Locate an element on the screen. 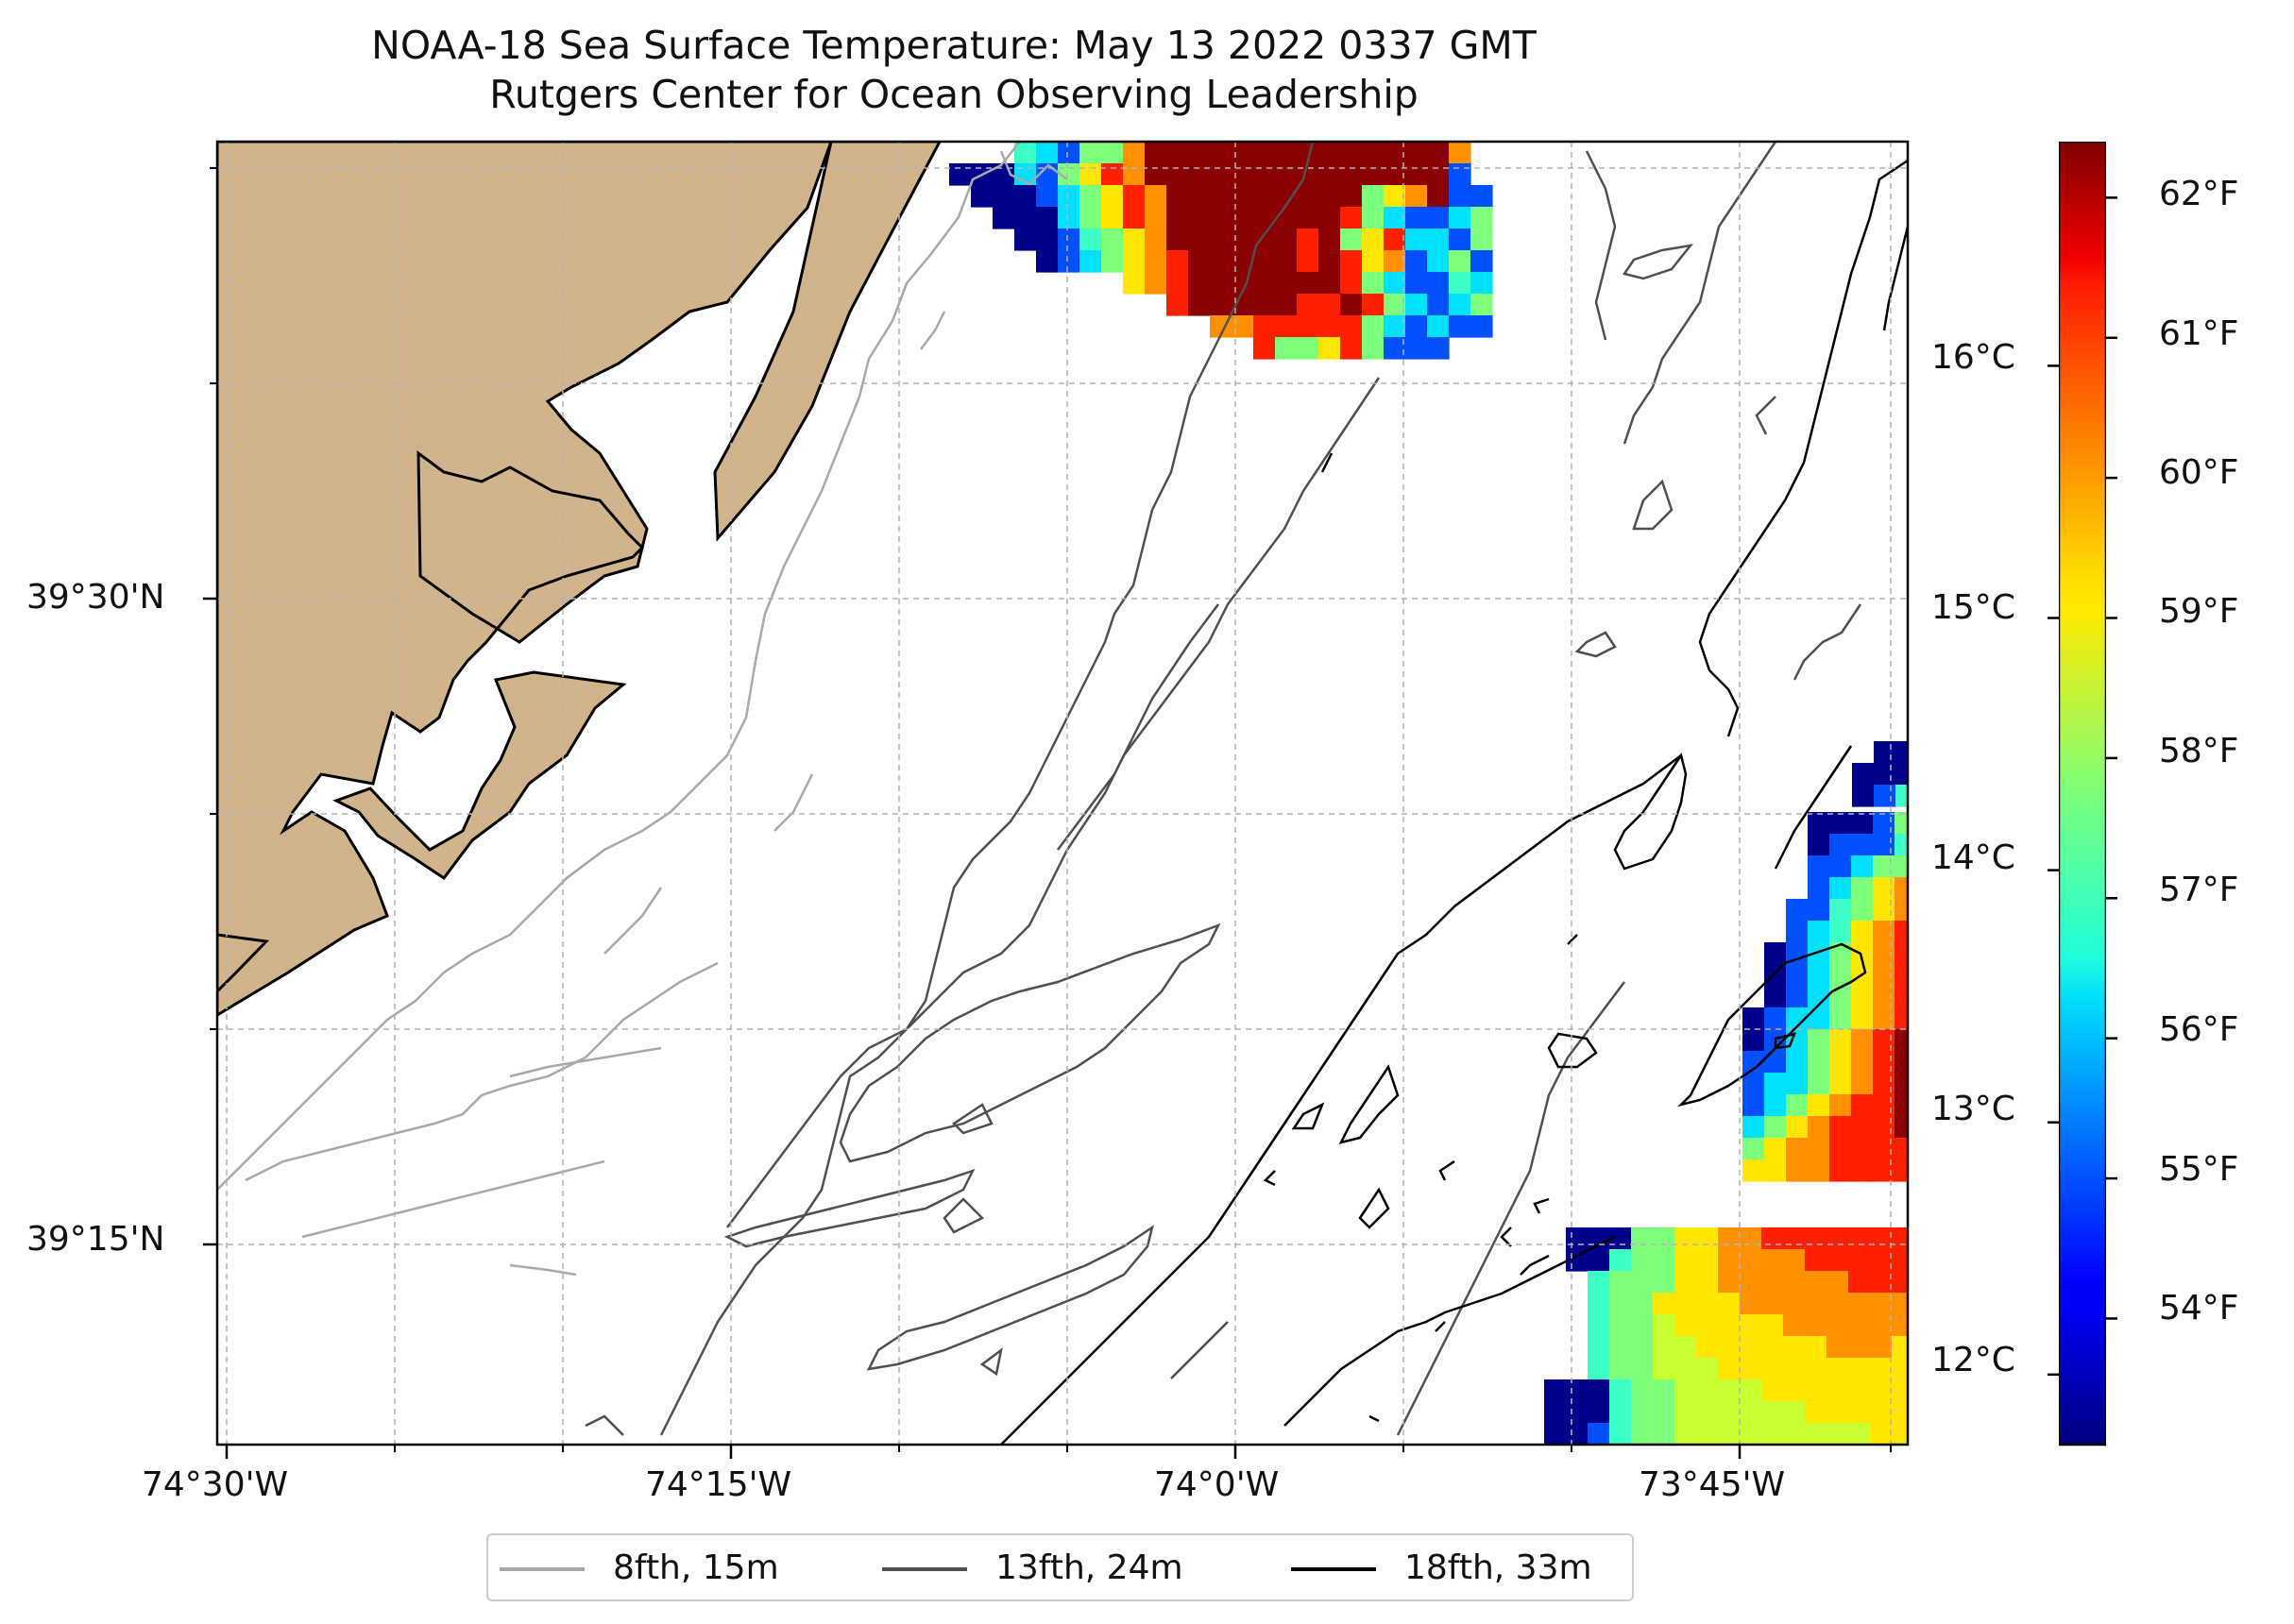 This screenshot has height=1624, width=2294. colorbar-c-tick-14: 14°C is located at coordinates (1973, 857).